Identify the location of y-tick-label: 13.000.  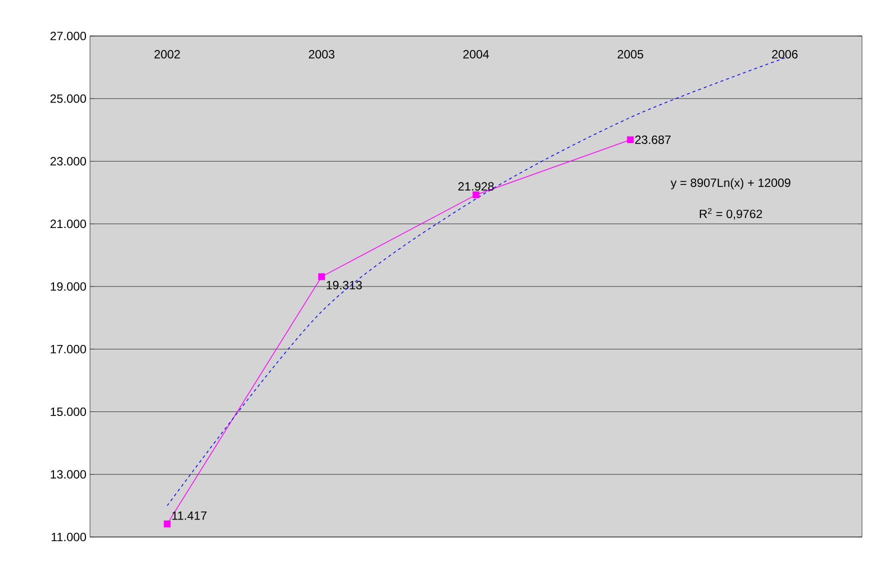
(68, 474).